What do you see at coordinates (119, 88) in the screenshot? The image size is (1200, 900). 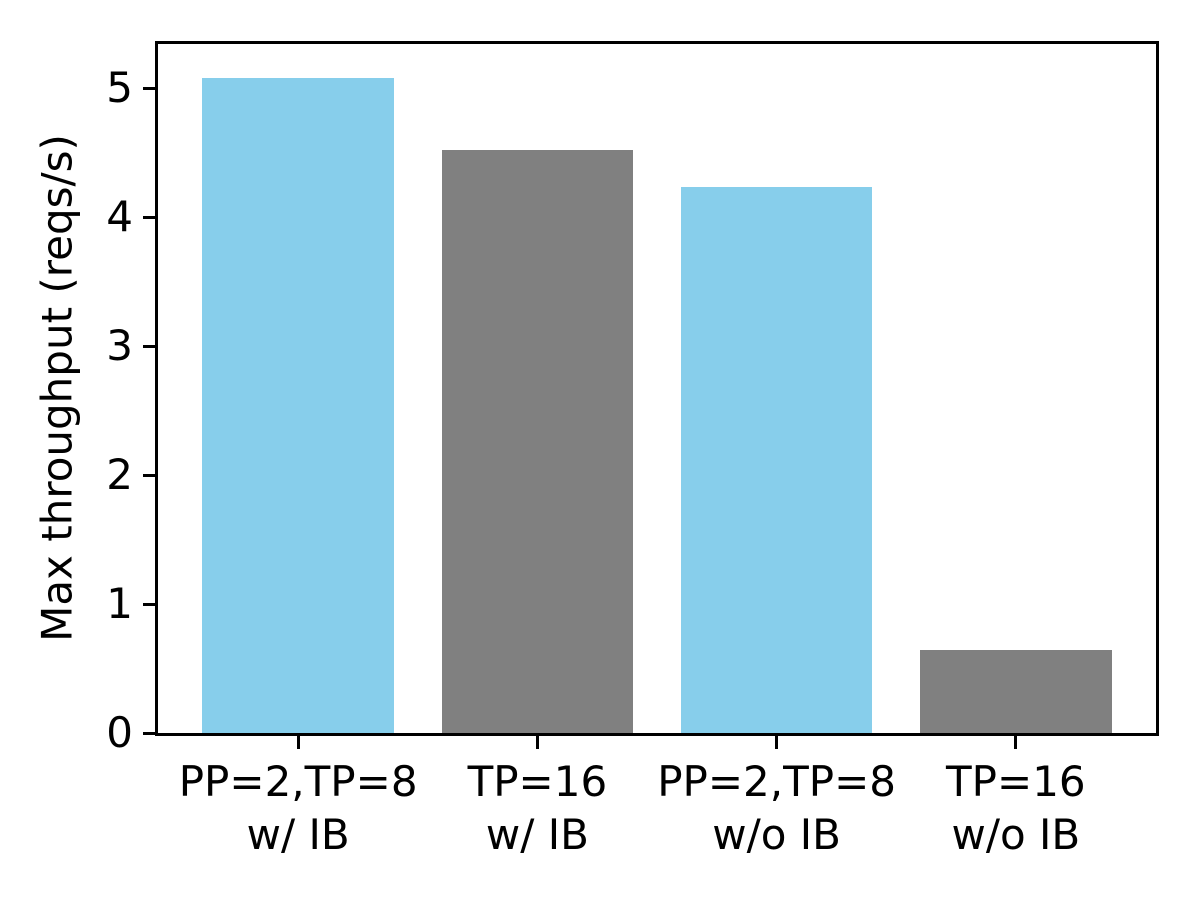 I see `y-tick-label: 5` at bounding box center [119, 88].